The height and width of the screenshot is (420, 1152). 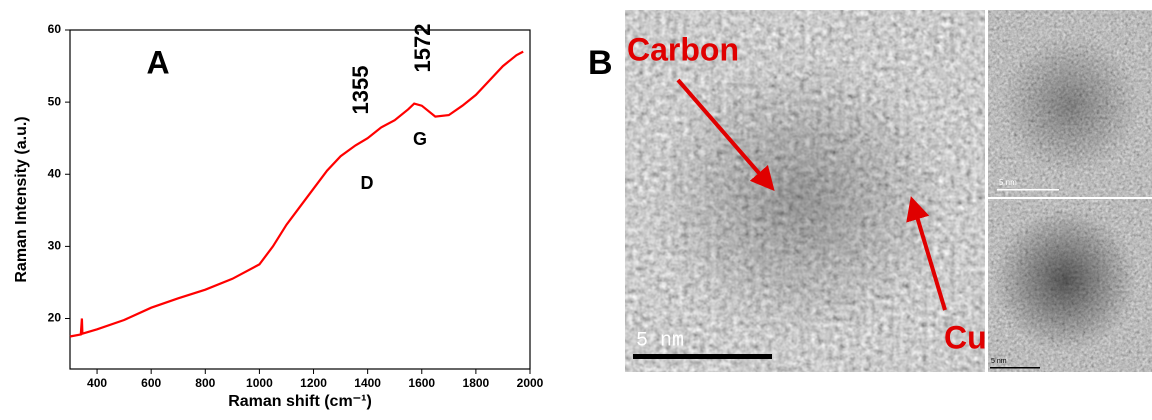 What do you see at coordinates (965, 337) in the screenshot?
I see `annotation: Cu` at bounding box center [965, 337].